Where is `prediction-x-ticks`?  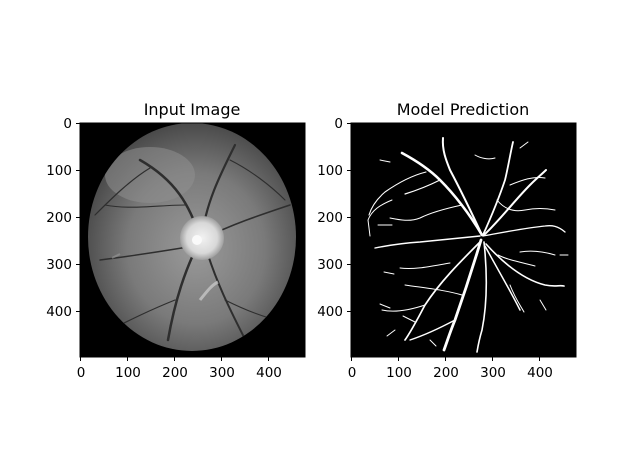 prediction-x-ticks is located at coordinates (445, 359).